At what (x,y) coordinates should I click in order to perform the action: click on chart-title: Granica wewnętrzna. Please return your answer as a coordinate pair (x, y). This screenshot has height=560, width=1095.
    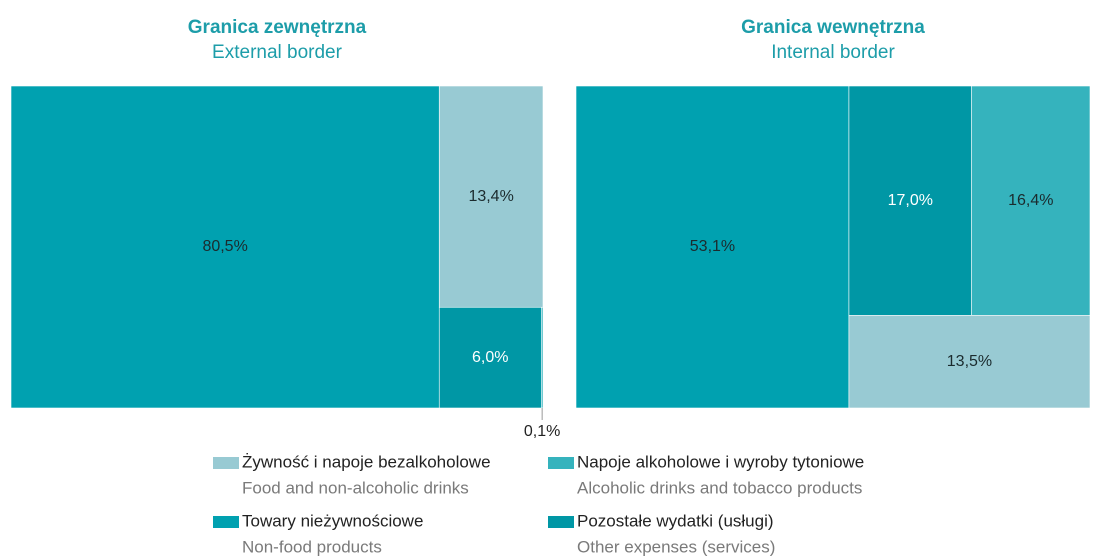
    Looking at the image, I should click on (833, 27).